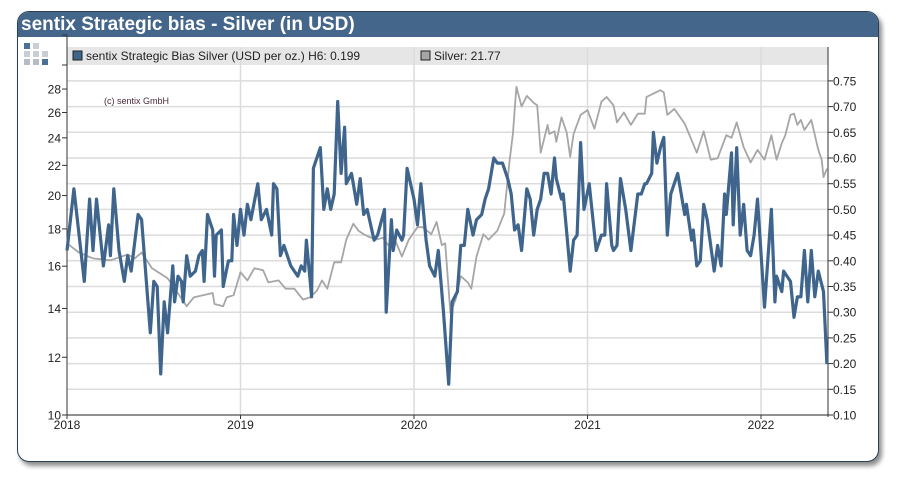  What do you see at coordinates (55, 229) in the screenshot?
I see `left-tick-label: 18` at bounding box center [55, 229].